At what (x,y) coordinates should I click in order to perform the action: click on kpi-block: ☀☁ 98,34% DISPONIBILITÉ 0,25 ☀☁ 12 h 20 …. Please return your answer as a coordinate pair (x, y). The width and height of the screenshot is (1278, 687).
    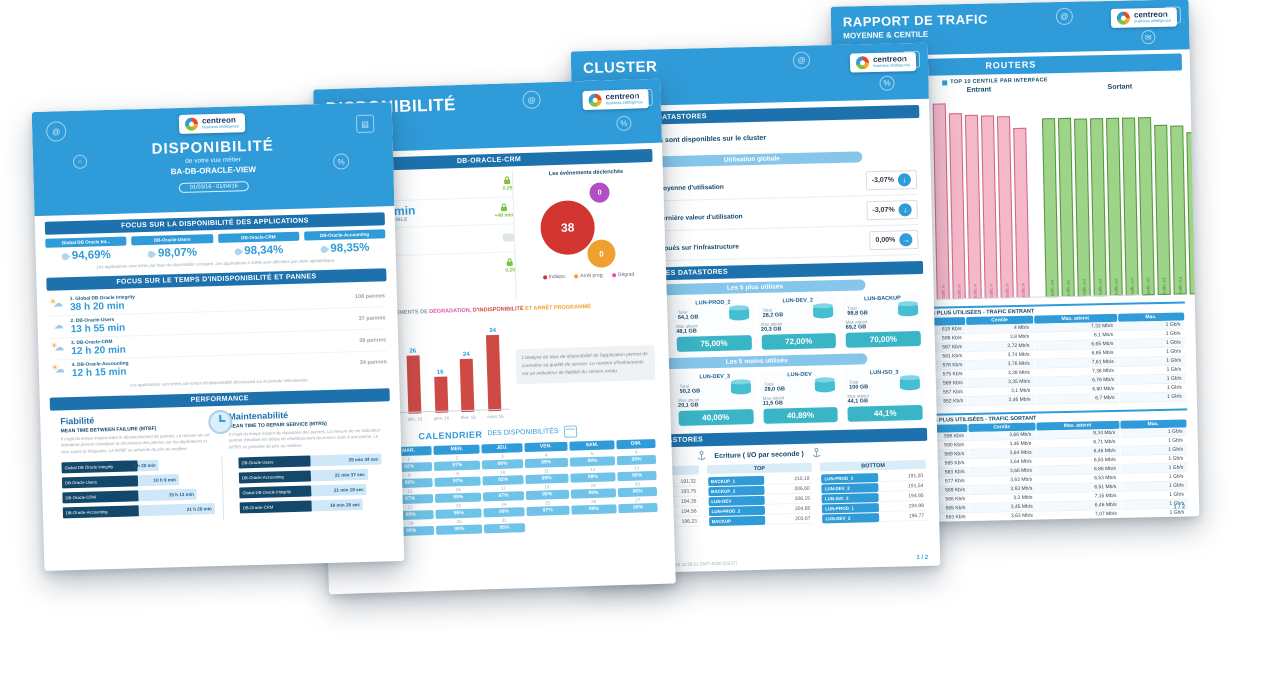
    Looking at the image, I should click on (491, 235).